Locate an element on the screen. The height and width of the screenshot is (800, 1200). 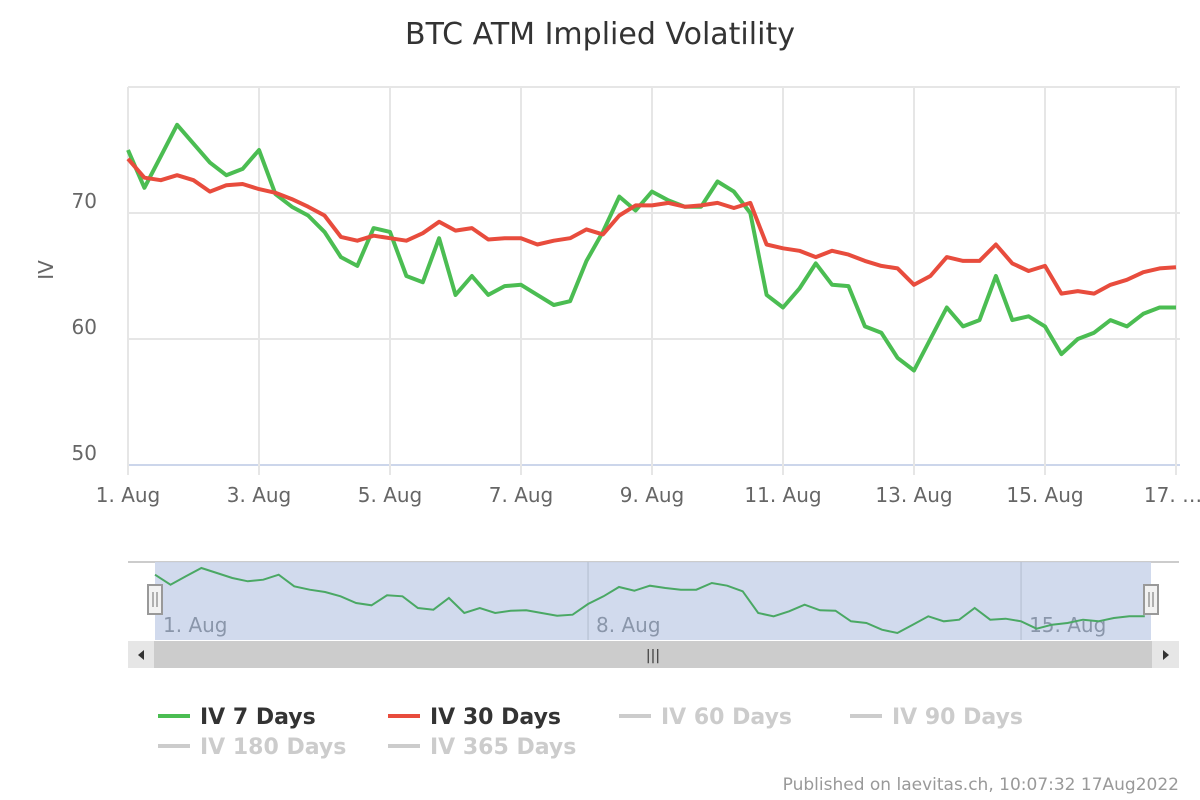
navigator-left-handle is located at coordinates (155, 599).